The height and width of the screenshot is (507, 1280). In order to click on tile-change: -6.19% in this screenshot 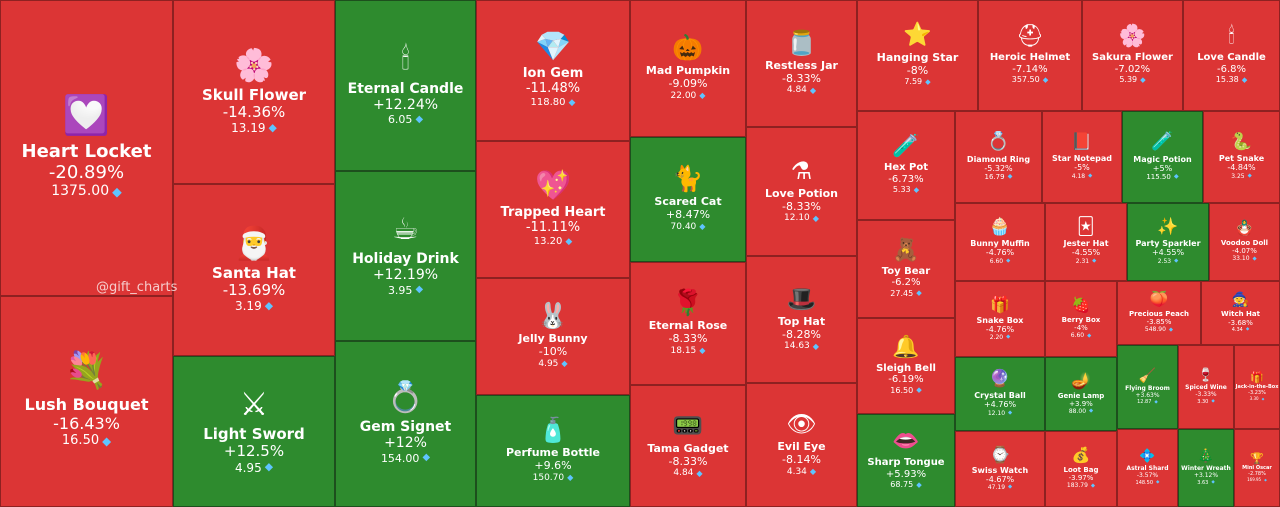, I will do `click(906, 380)`.